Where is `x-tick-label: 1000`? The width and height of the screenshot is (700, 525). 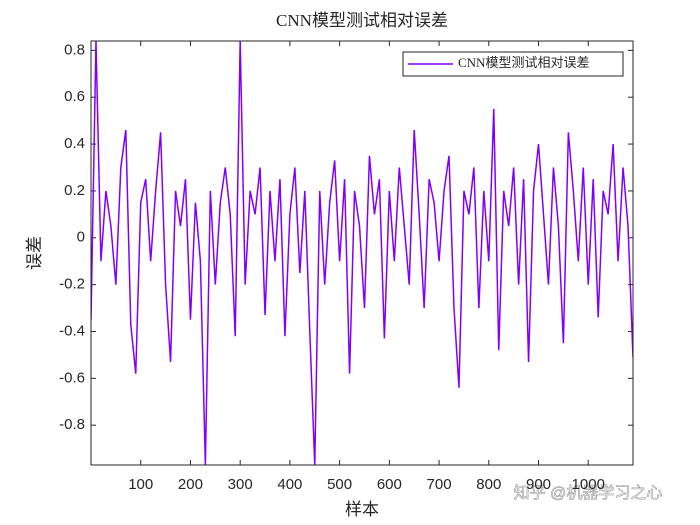
x-tick-label: 1000 is located at coordinates (588, 484).